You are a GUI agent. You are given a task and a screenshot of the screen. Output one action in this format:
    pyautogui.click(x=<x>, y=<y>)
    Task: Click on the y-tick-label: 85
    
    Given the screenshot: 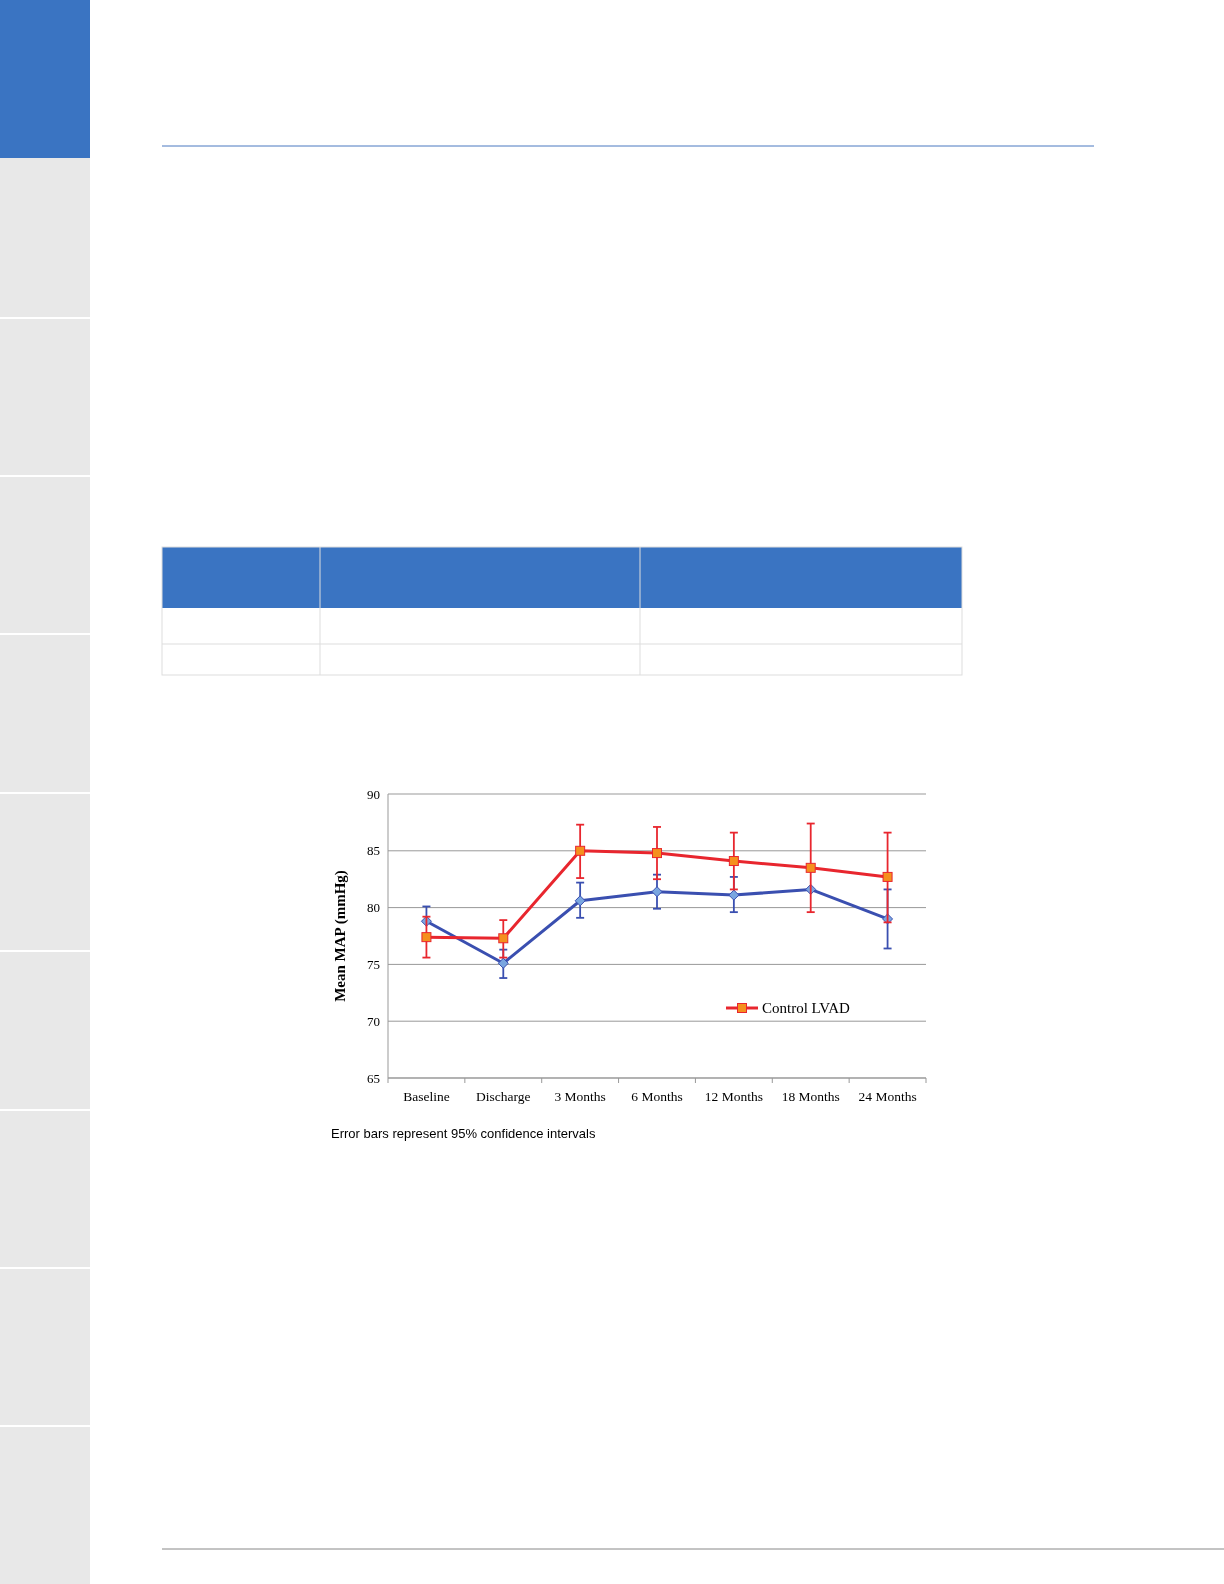 What is the action you would take?
    pyautogui.click(x=373, y=851)
    